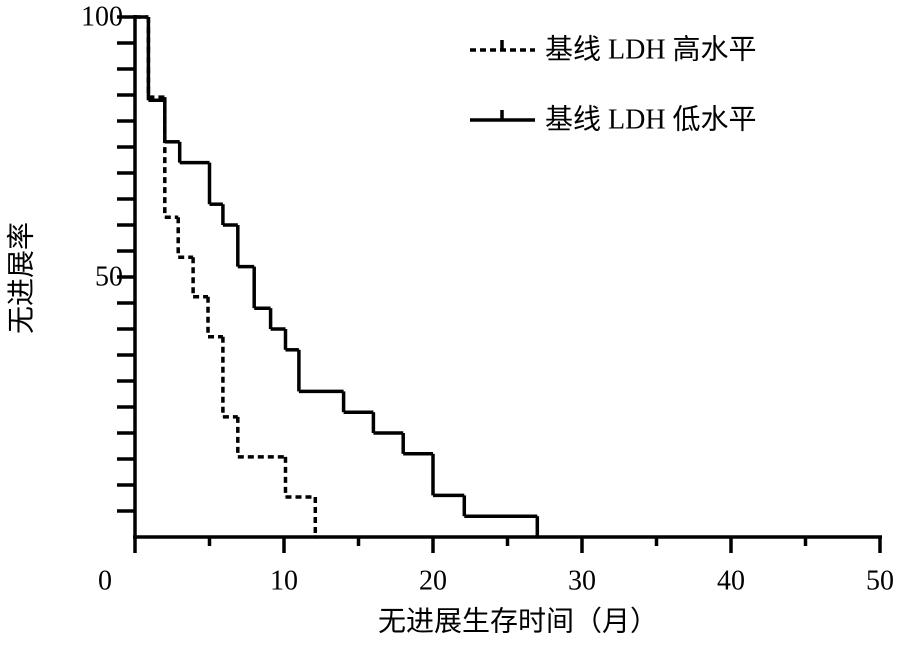 The image size is (903, 645). I want to click on x-tick-label: 0, so click(105, 580).